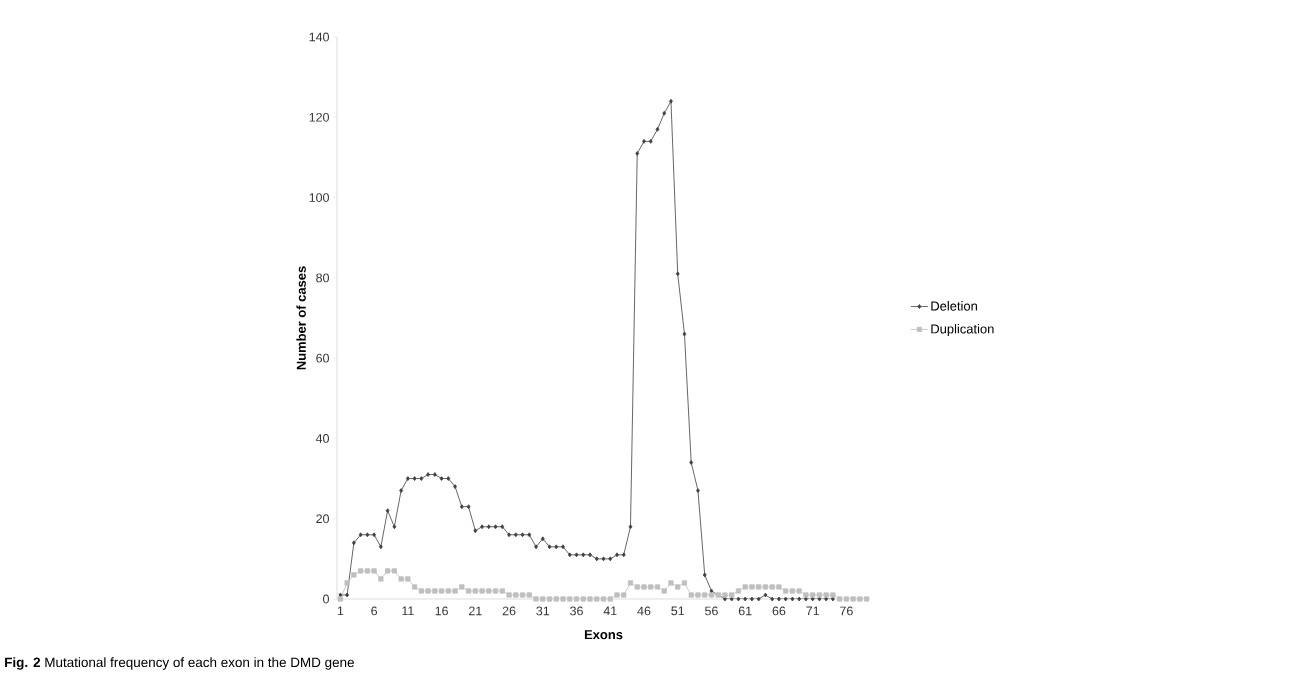  Describe the element at coordinates (846, 611) in the screenshot. I see `x-tick-label: 76` at that location.